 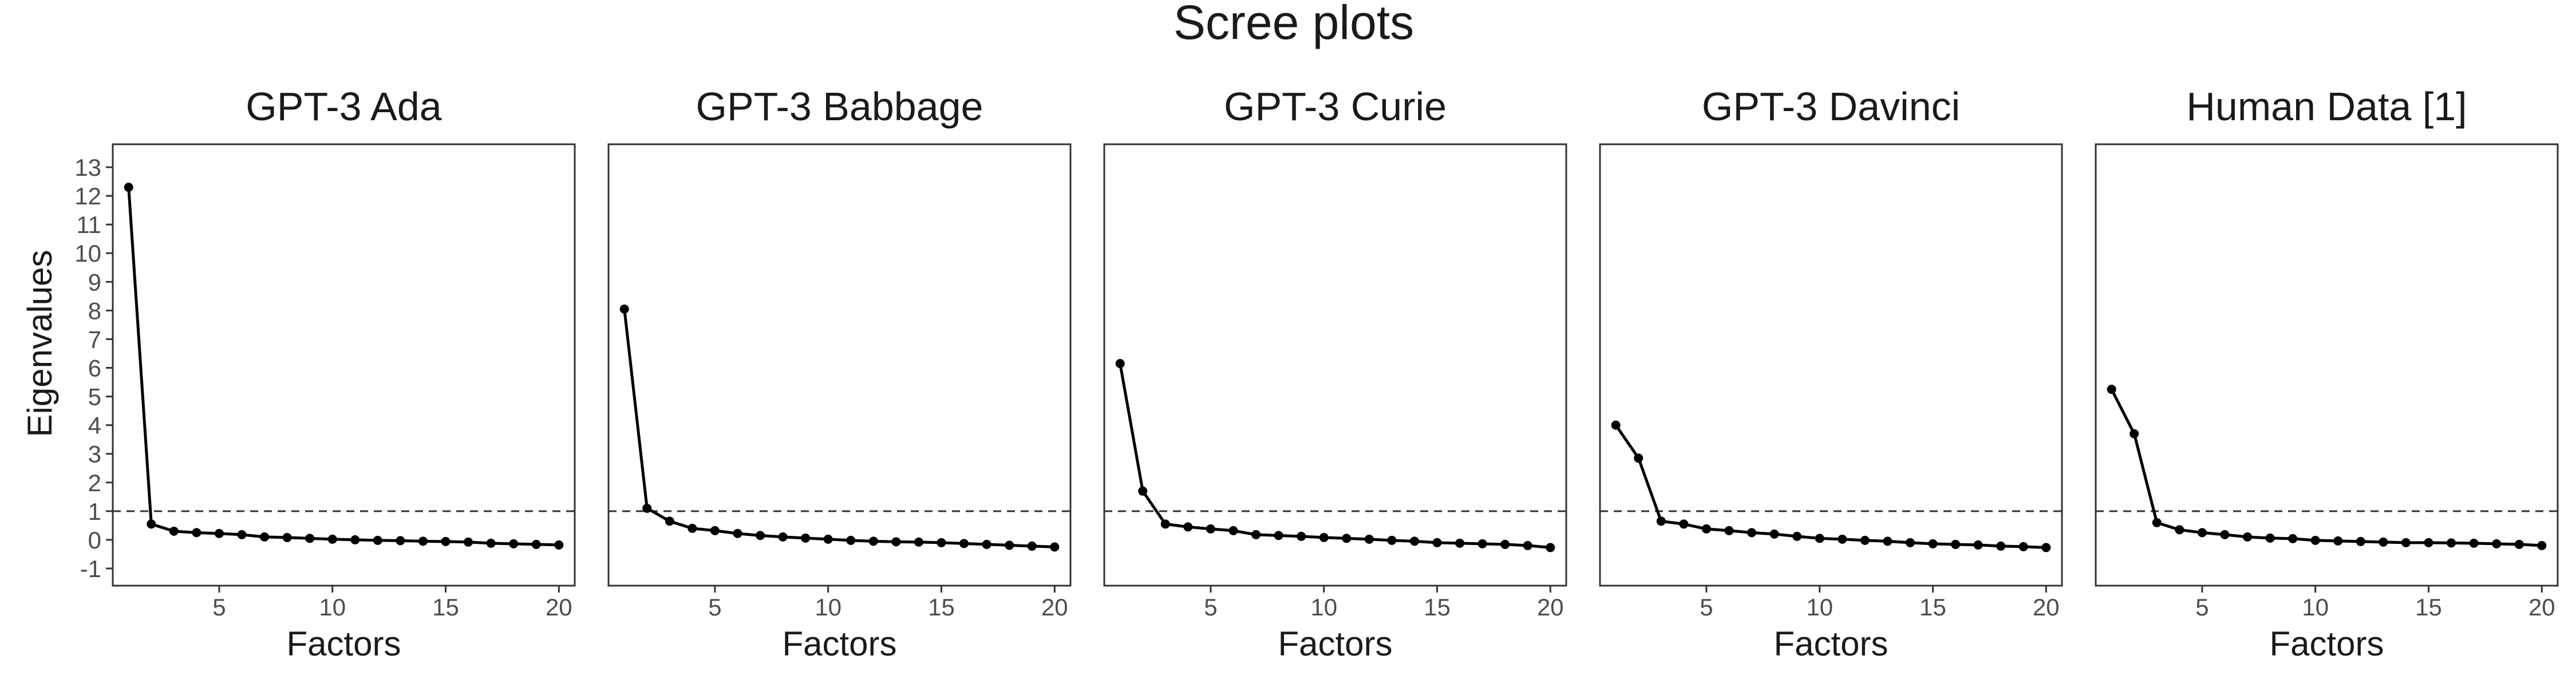 I want to click on y-tick-label: 6, so click(x=94, y=369).